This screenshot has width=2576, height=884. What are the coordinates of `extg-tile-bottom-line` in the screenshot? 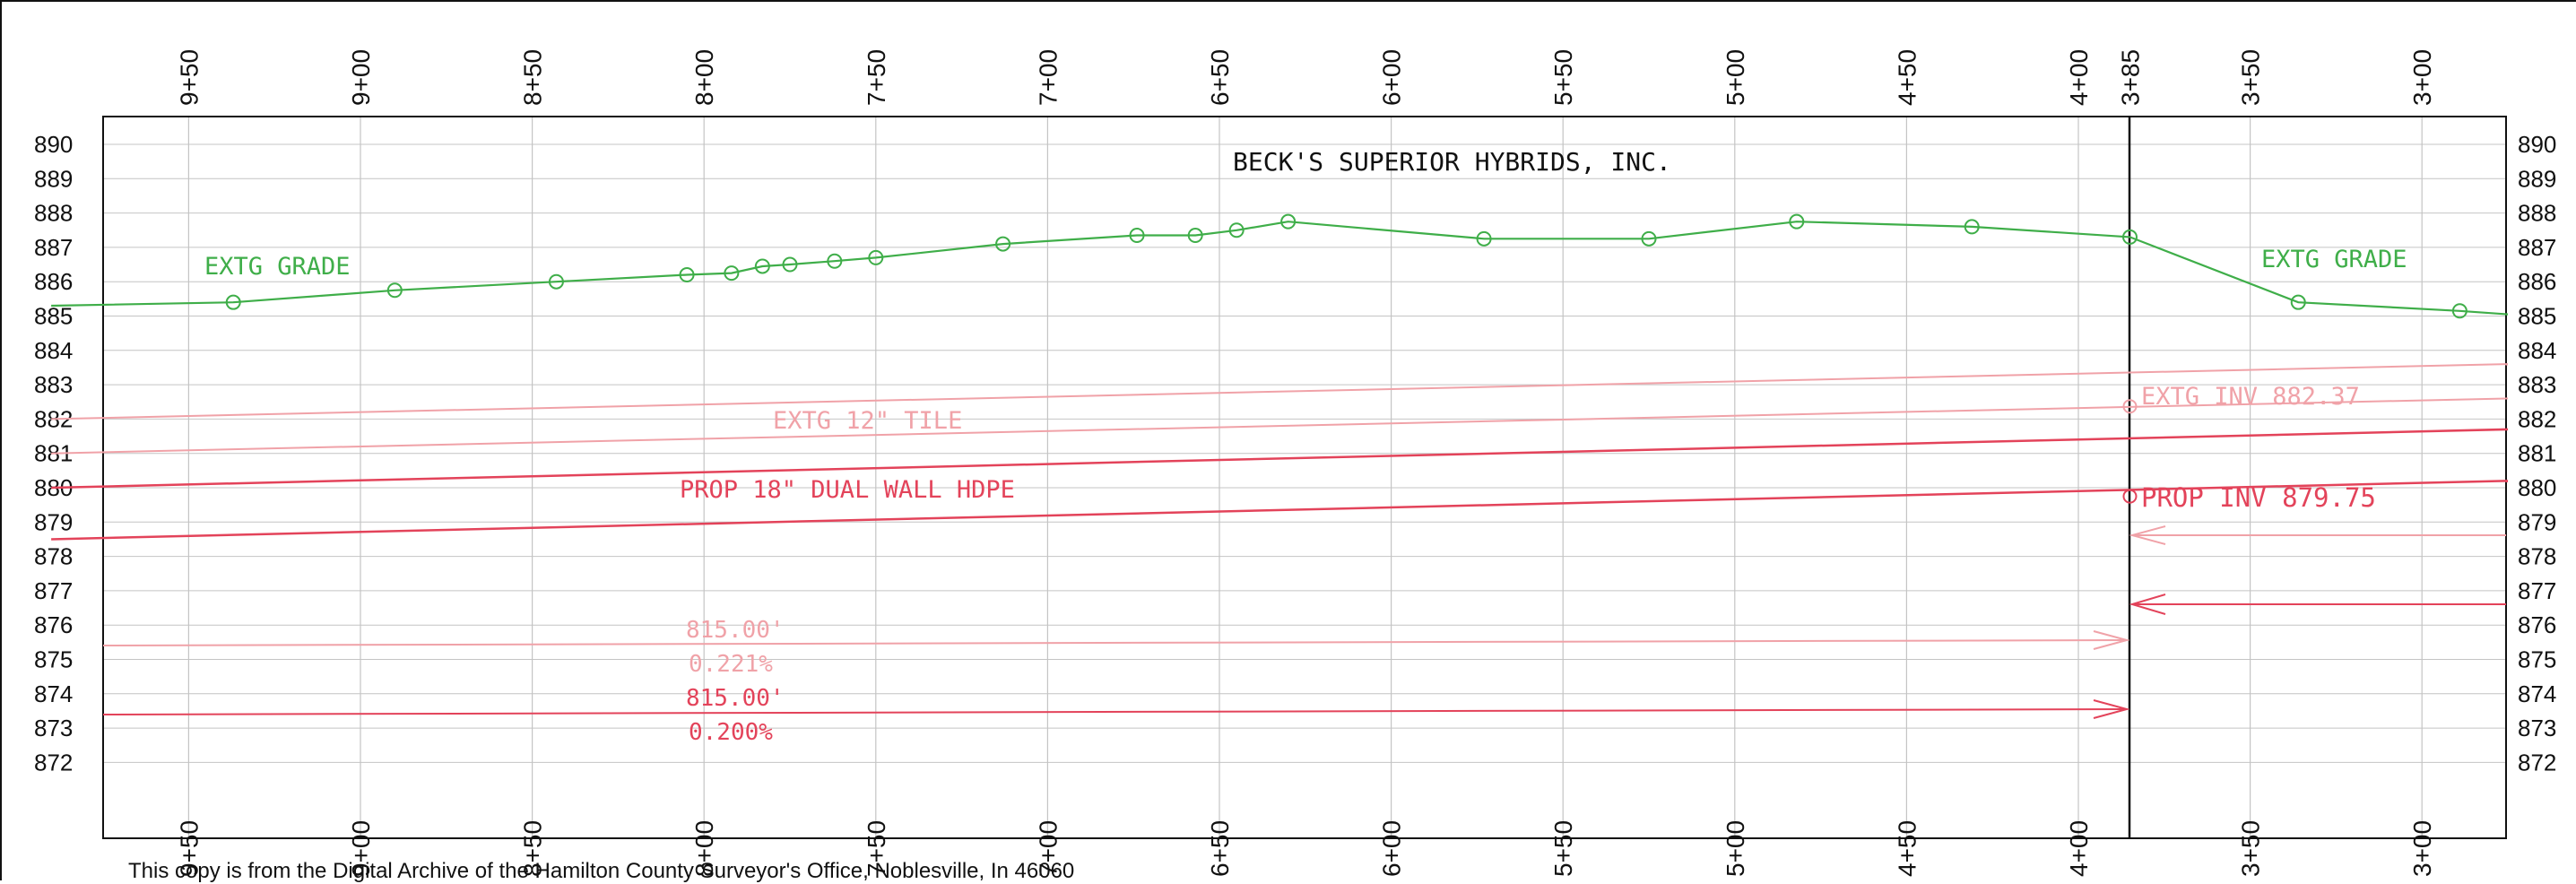 It's located at (1280, 426).